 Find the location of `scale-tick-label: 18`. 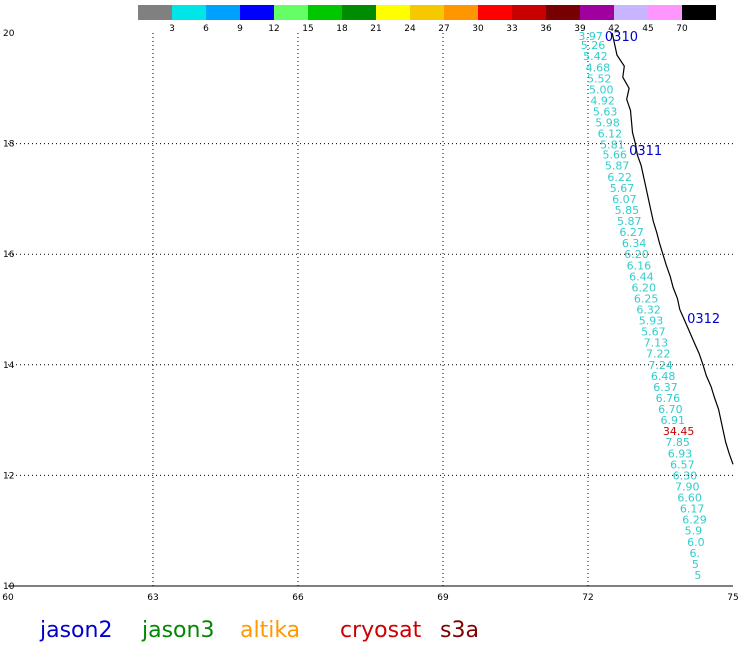

scale-tick-label: 18 is located at coordinates (342, 29).